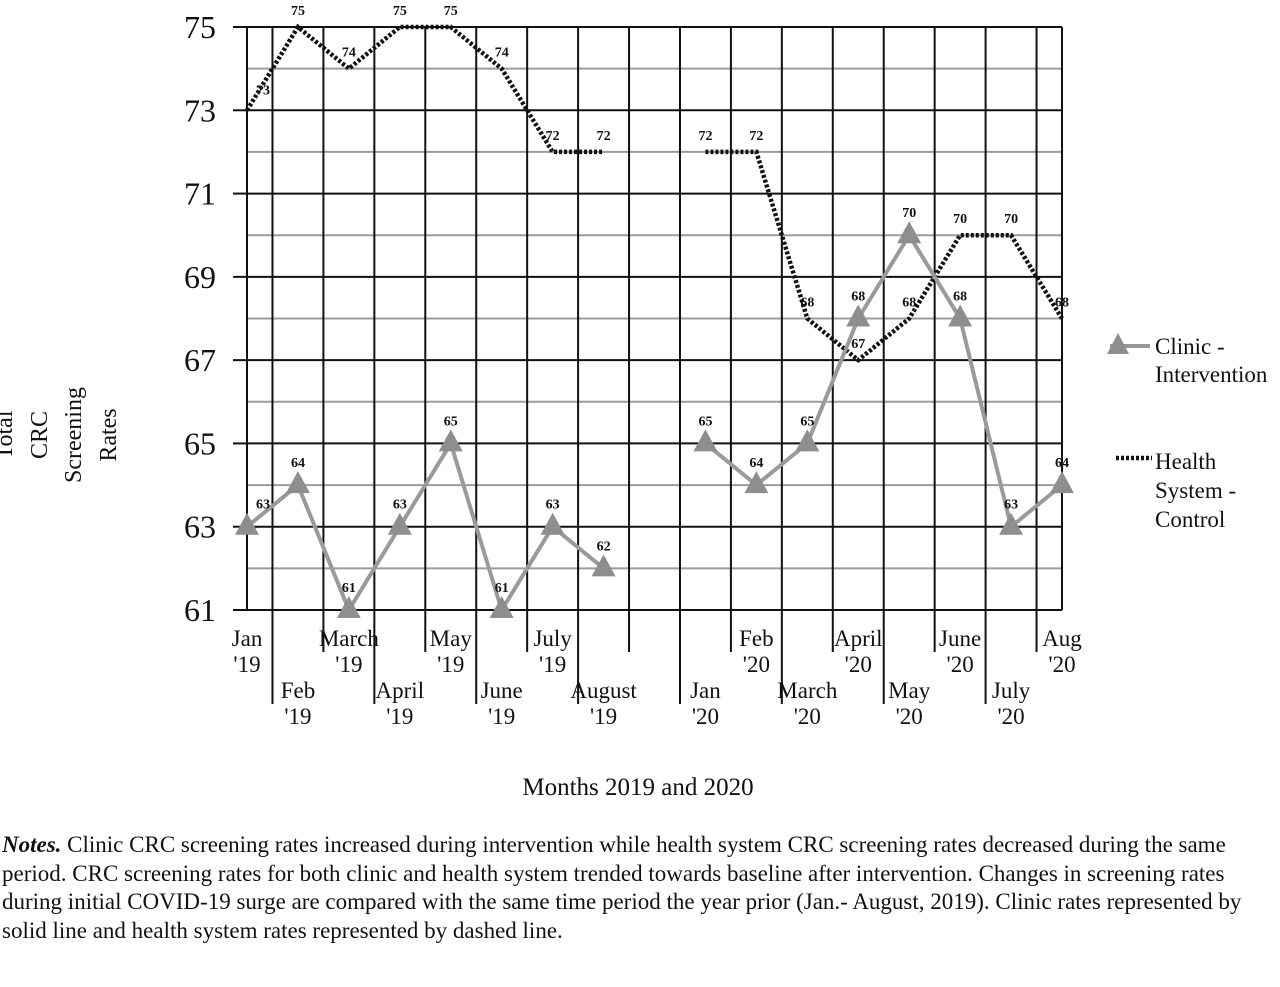 Image resolution: width=1280 pixels, height=987 pixels. Describe the element at coordinates (40, 435) in the screenshot. I see `y-axis-title: CRC` at that location.